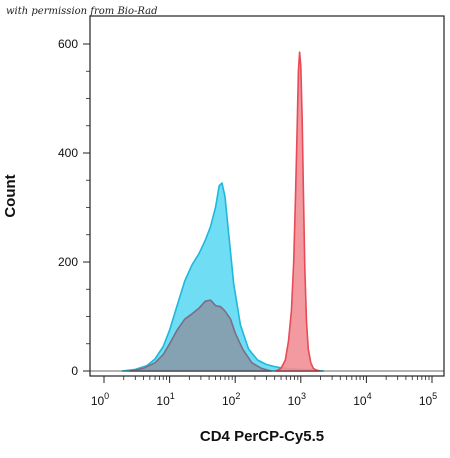  Describe the element at coordinates (362, 399) in the screenshot. I see `x-tick-label: 10⁴` at that location.